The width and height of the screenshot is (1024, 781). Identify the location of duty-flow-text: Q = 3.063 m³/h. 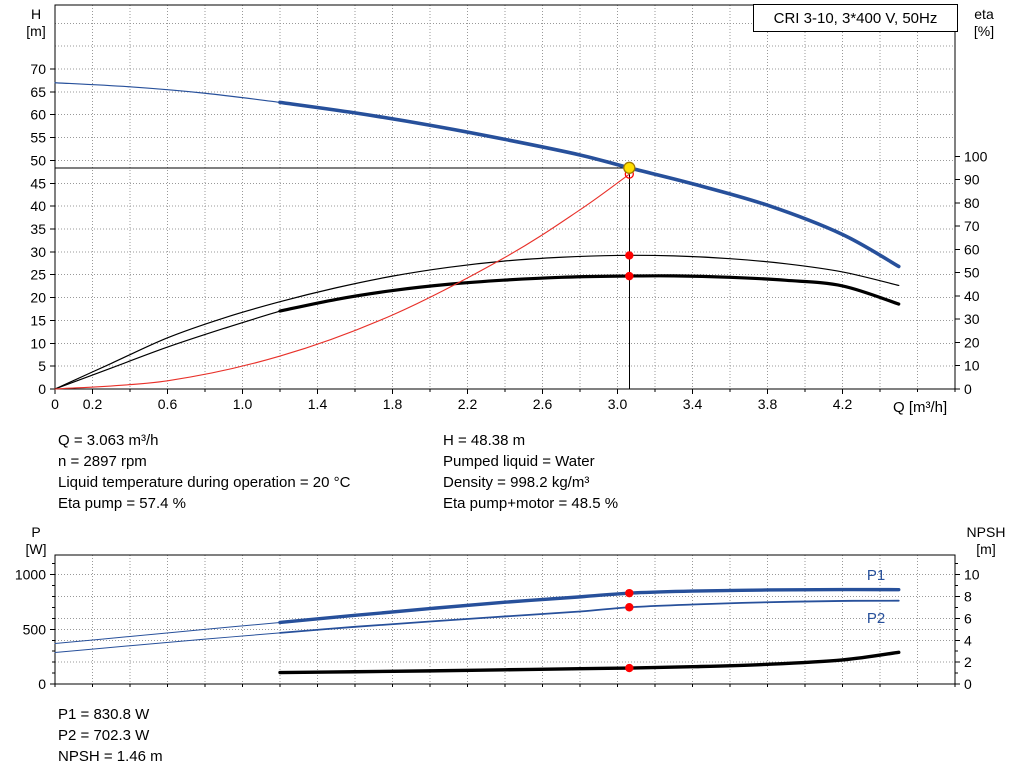
(108, 440).